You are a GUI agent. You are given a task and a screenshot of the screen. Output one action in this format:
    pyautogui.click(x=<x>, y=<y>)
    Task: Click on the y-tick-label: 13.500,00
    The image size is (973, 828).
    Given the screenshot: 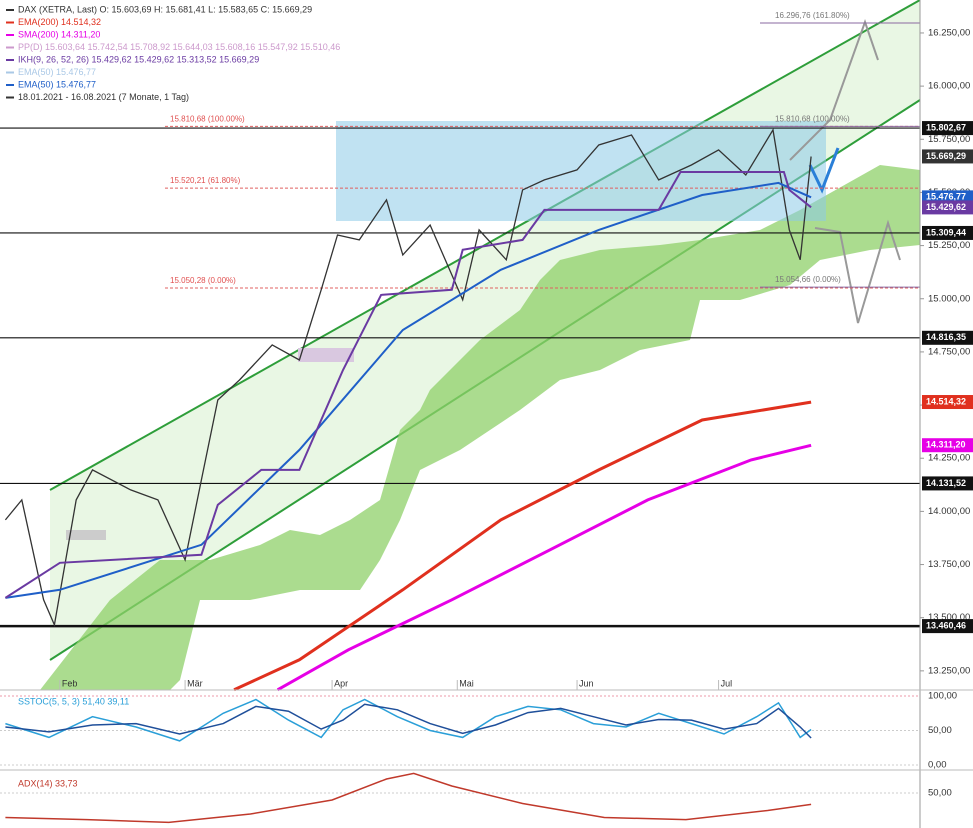 What is the action you would take?
    pyautogui.click(x=949, y=617)
    